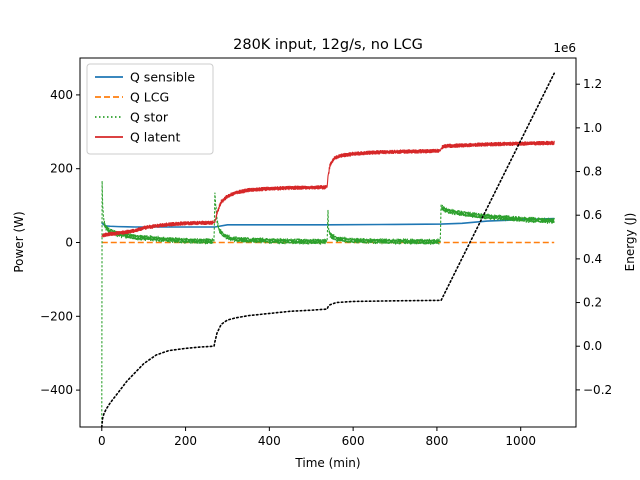 The width and height of the screenshot is (640, 480). I want to click on y-axis-title: Power (W), so click(19, 241).